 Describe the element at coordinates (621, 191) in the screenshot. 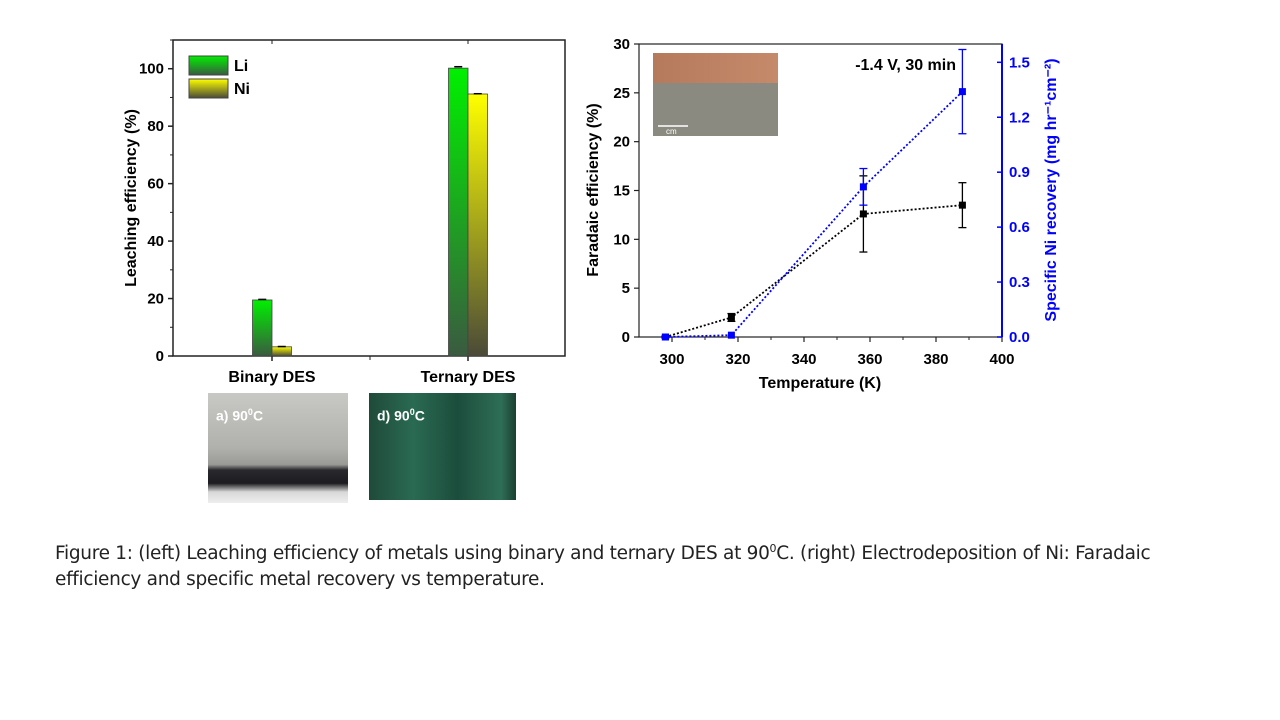

I see `y-tick-label: 15` at that location.